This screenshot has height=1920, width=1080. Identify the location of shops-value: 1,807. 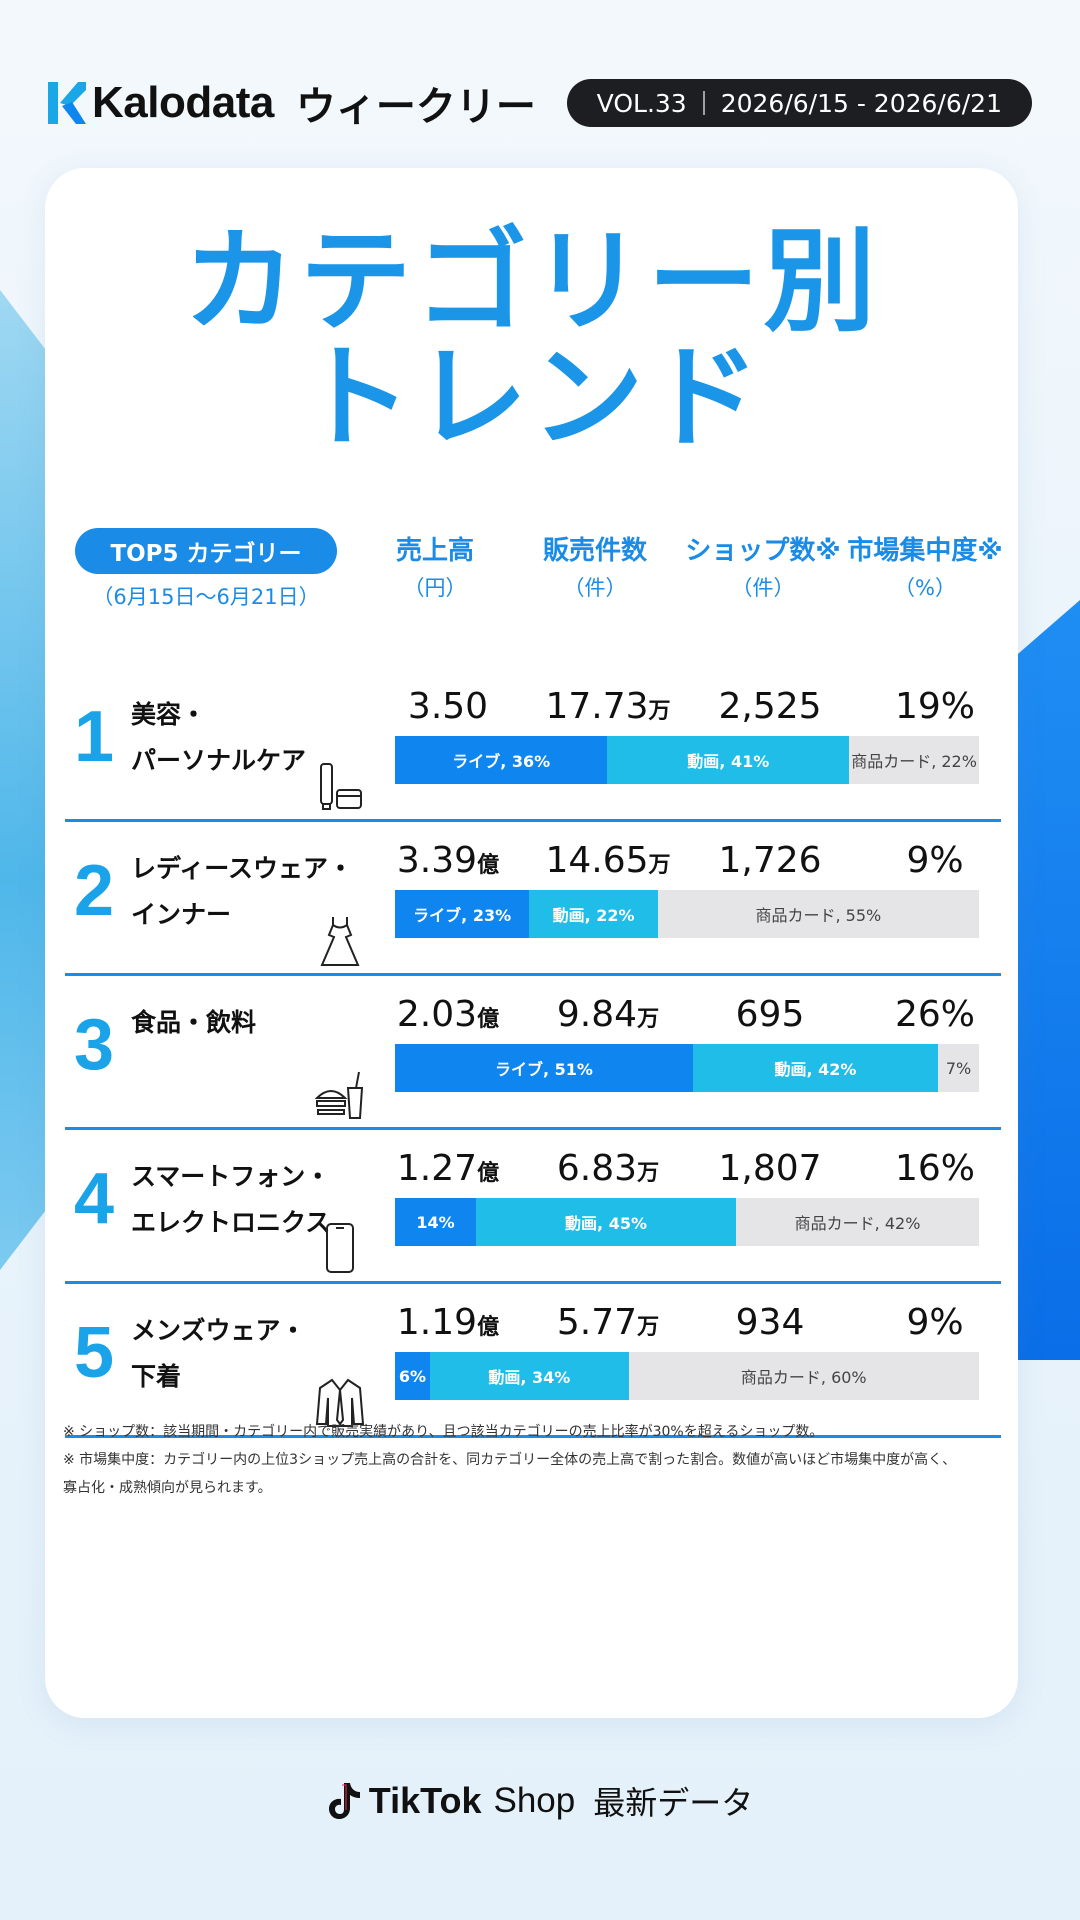
(770, 1168).